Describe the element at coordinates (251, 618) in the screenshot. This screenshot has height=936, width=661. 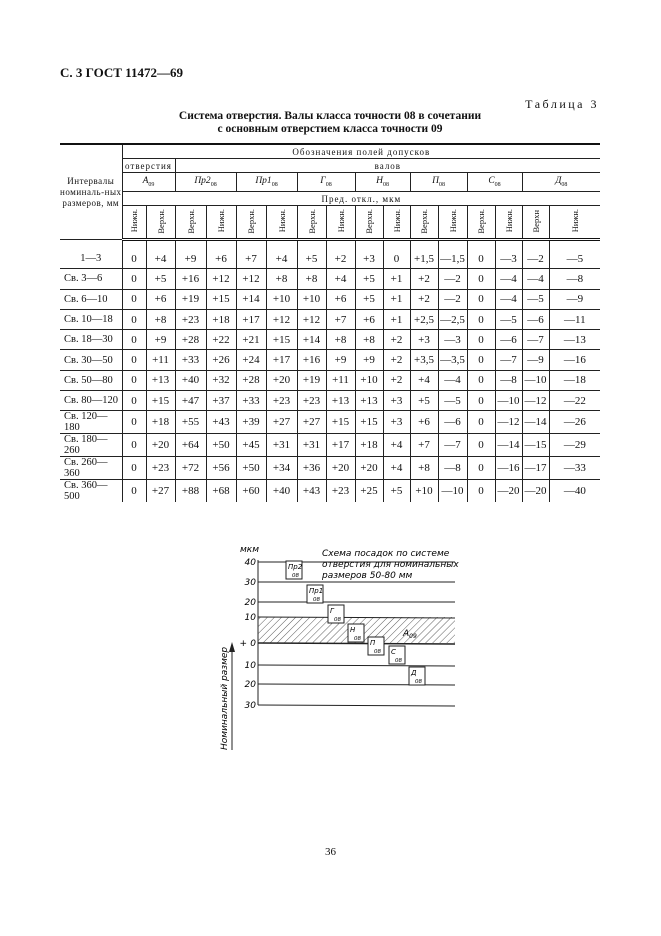
I see `tick-label: 10` at that location.